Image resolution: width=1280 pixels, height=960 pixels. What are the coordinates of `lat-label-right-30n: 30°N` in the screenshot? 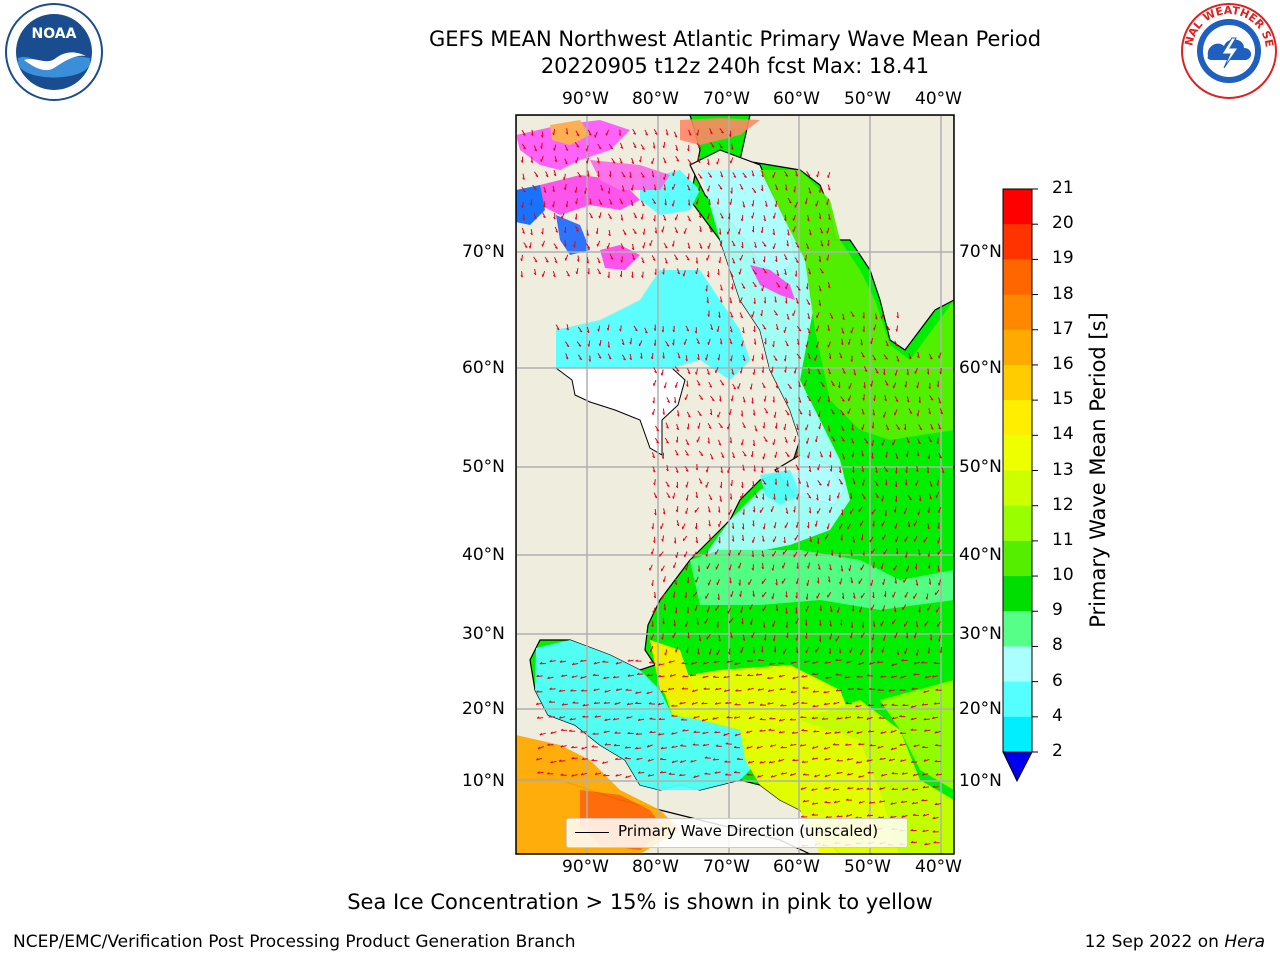 It's located at (980, 634).